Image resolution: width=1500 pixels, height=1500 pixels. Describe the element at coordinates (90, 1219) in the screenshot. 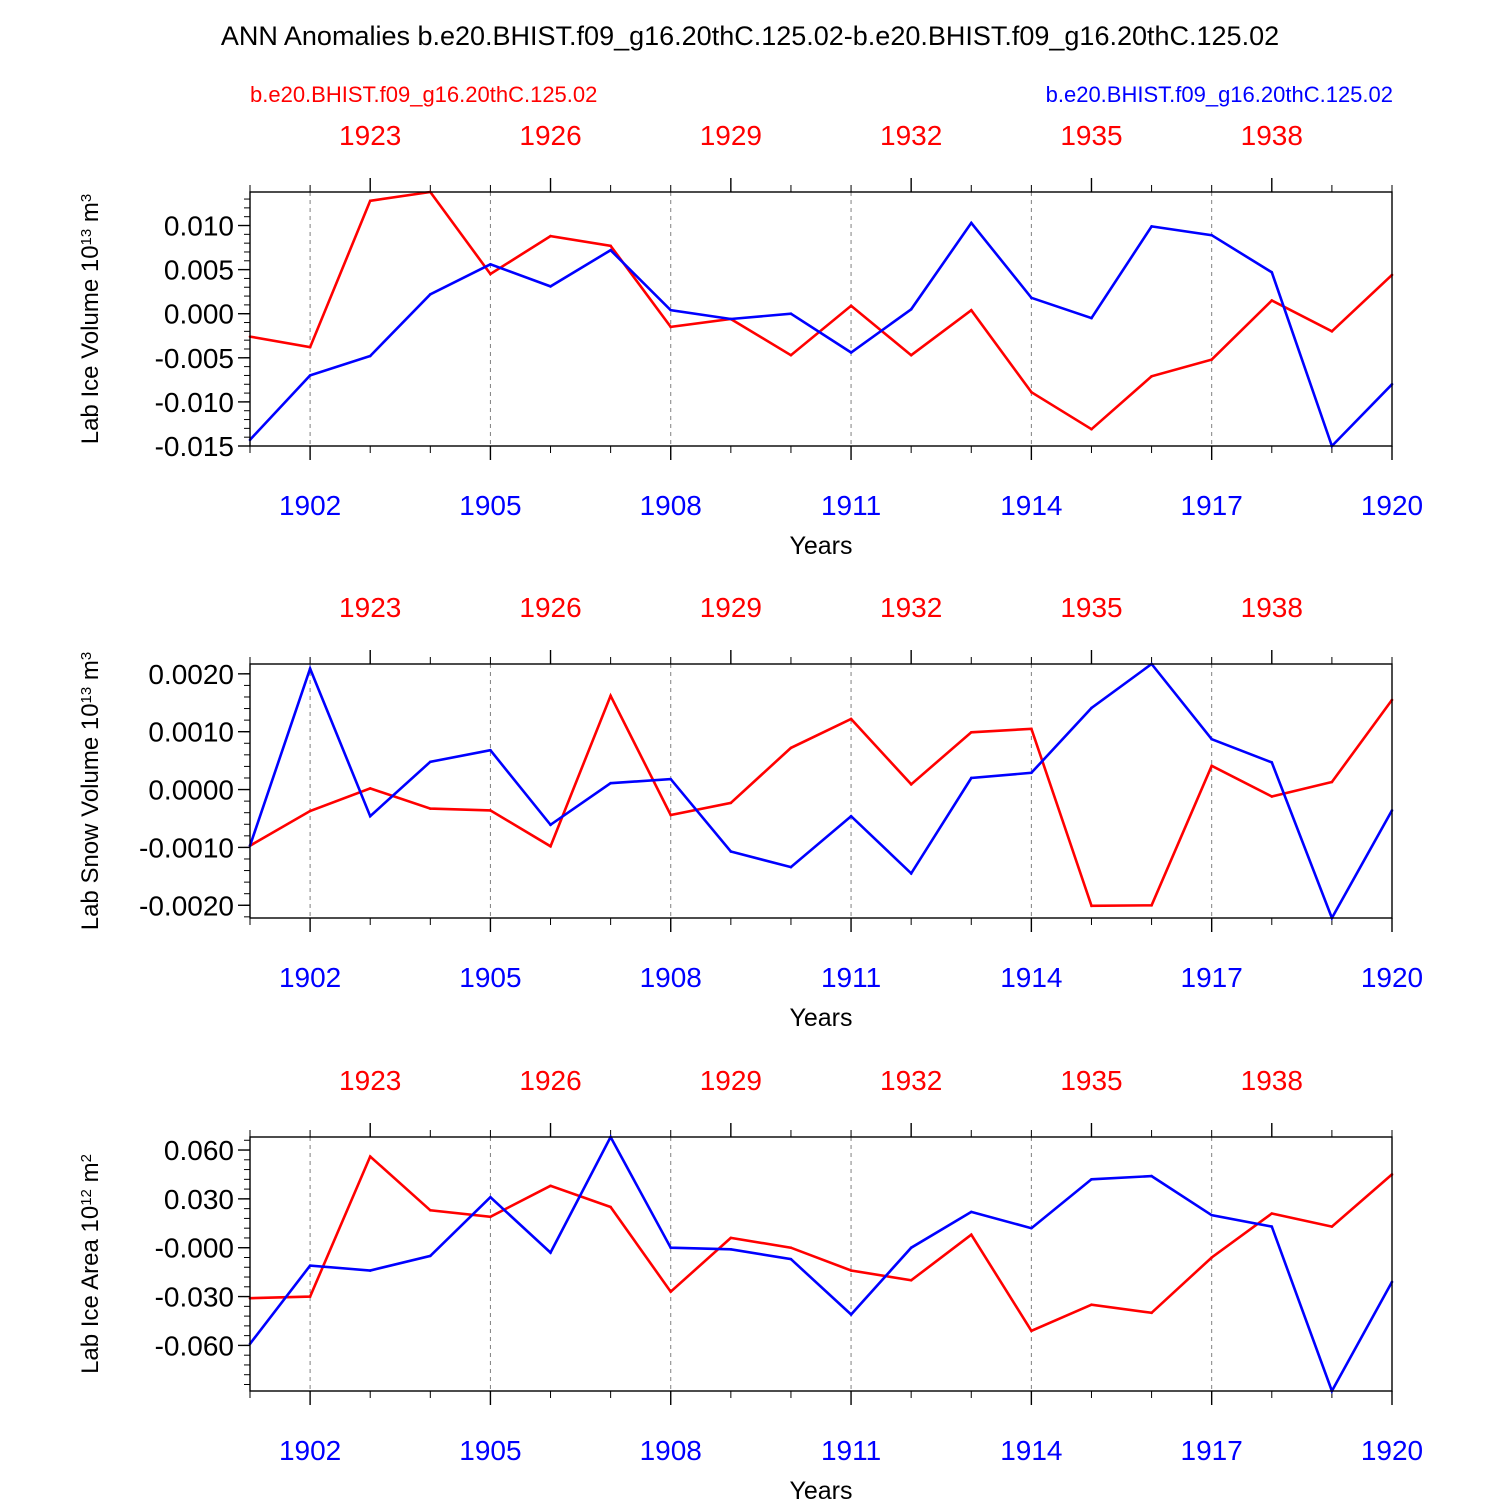

I see `y-axis-label-yunit-base: 10` at that location.